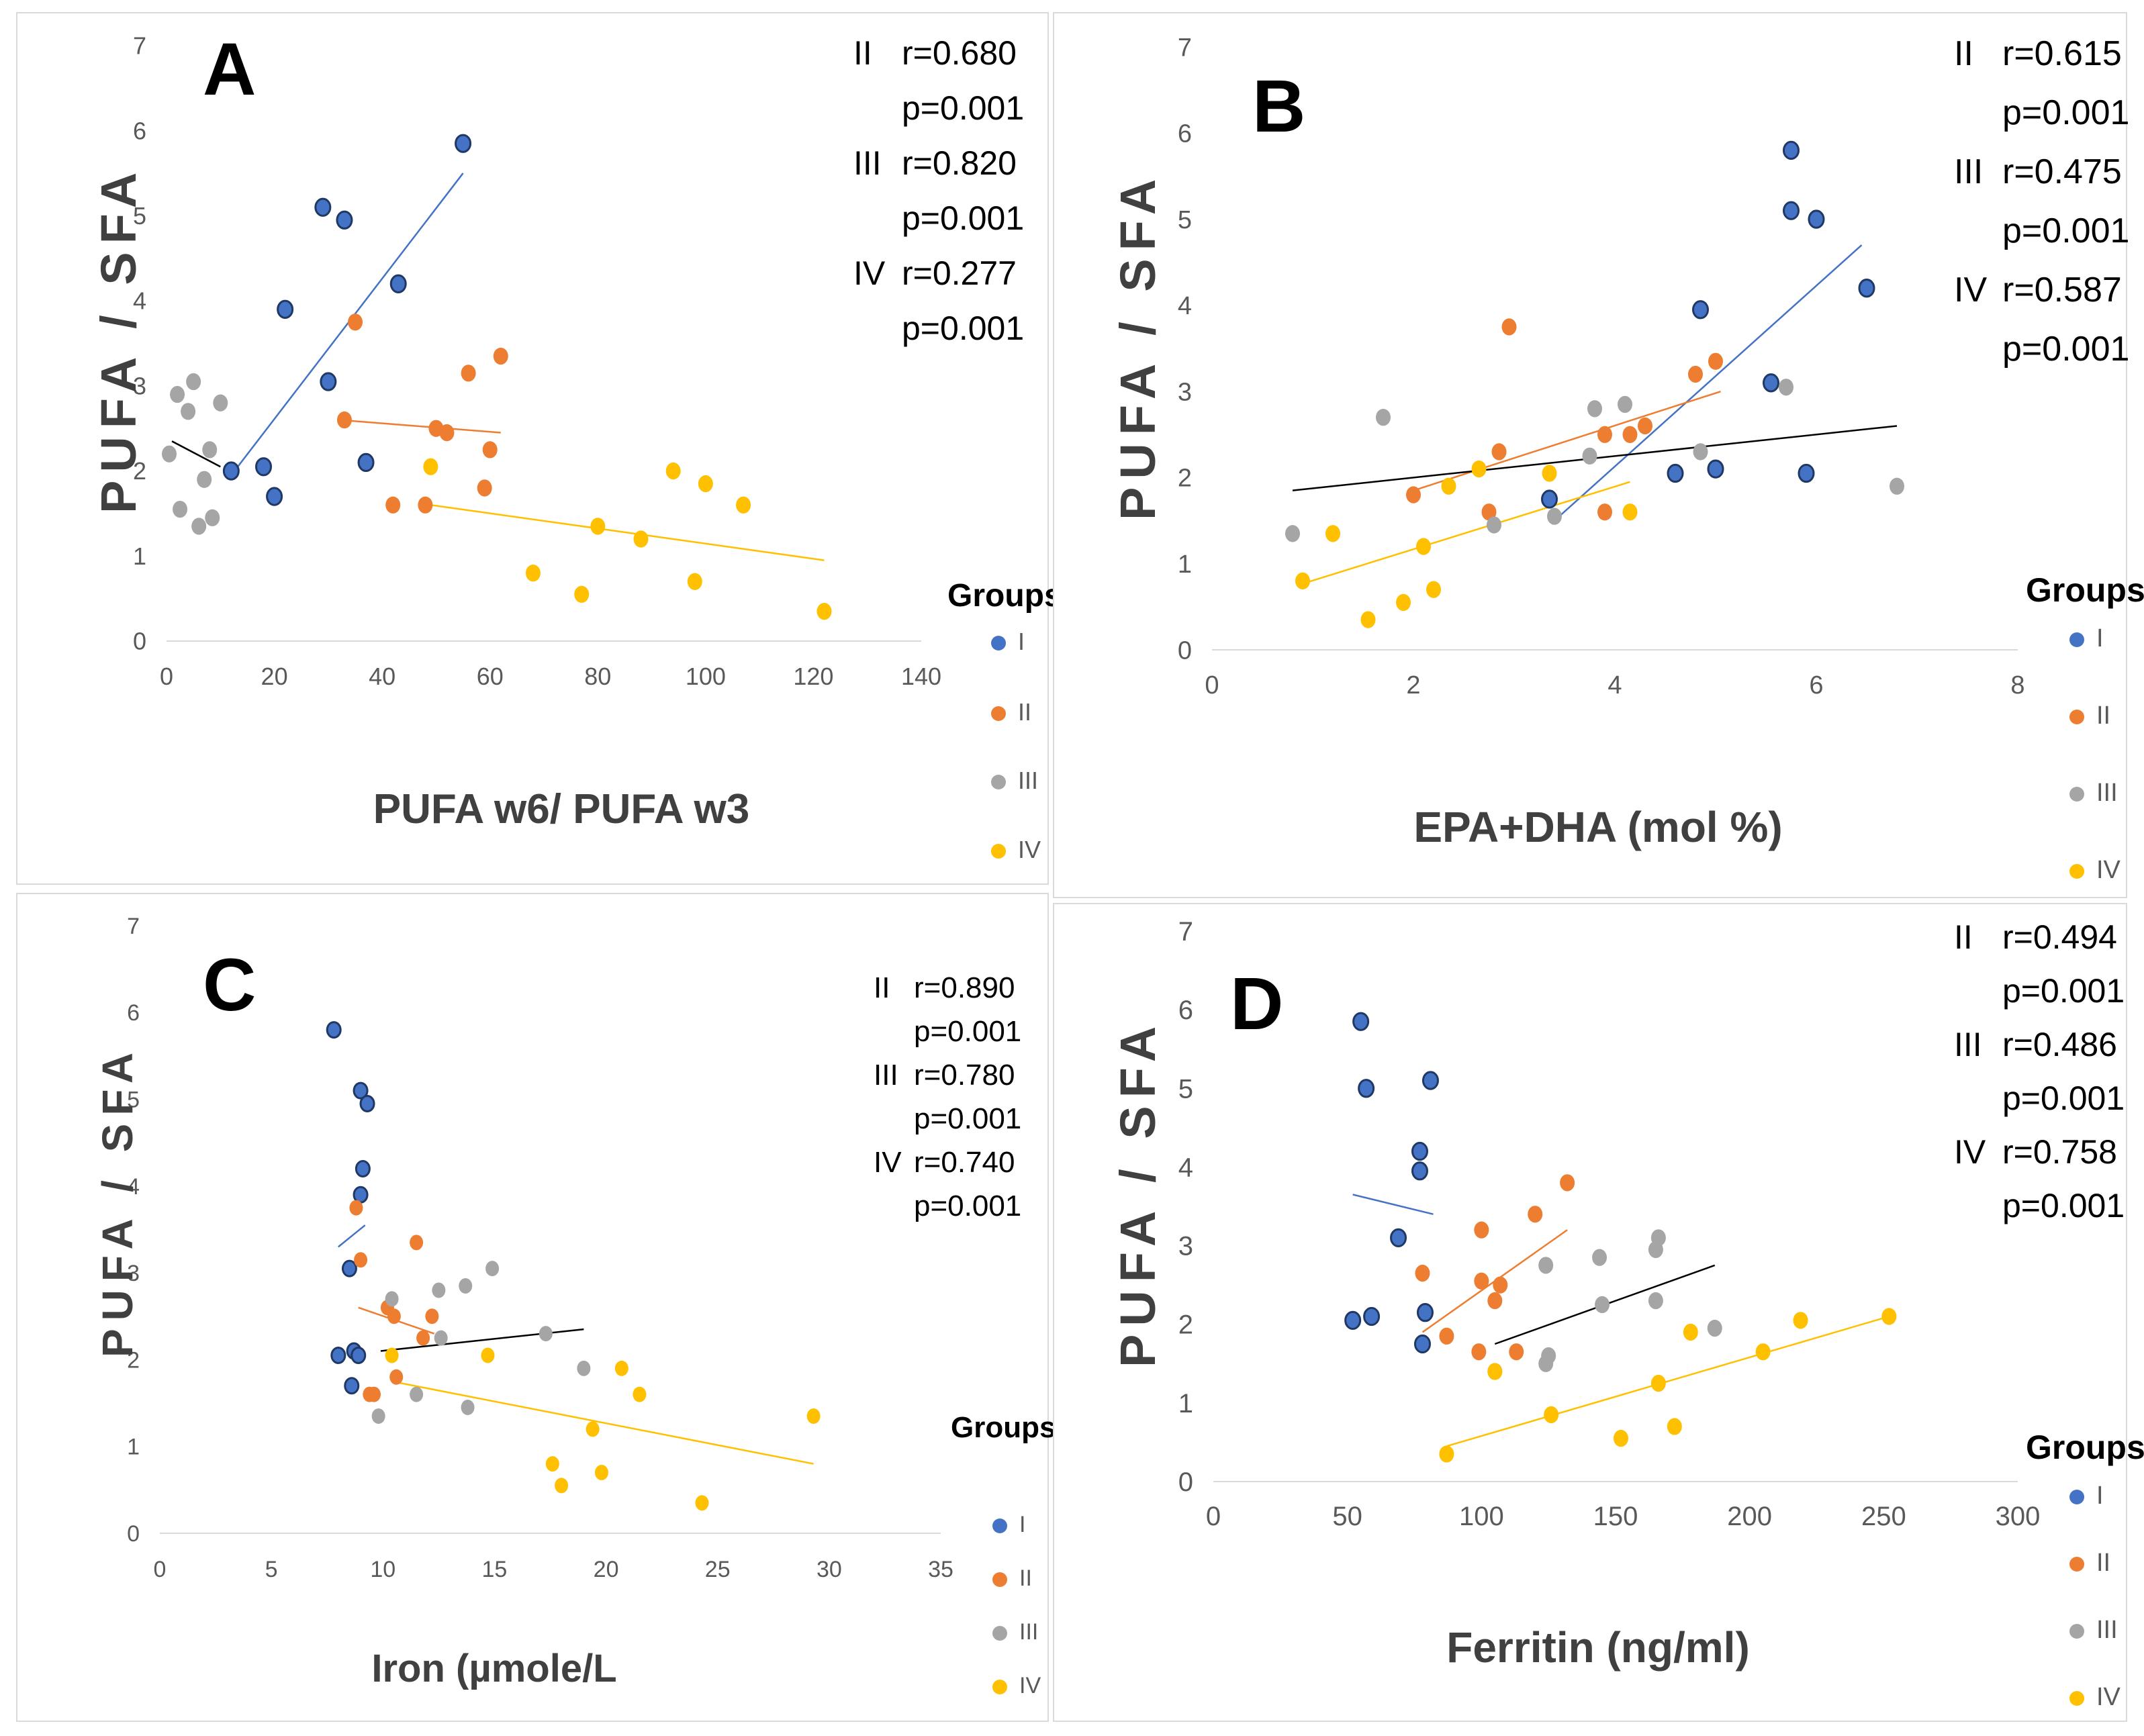 The image size is (2144, 1736). Describe the element at coordinates (561, 809) in the screenshot. I see `x-axis-label: PUFA w6/ PUFA w3` at that location.